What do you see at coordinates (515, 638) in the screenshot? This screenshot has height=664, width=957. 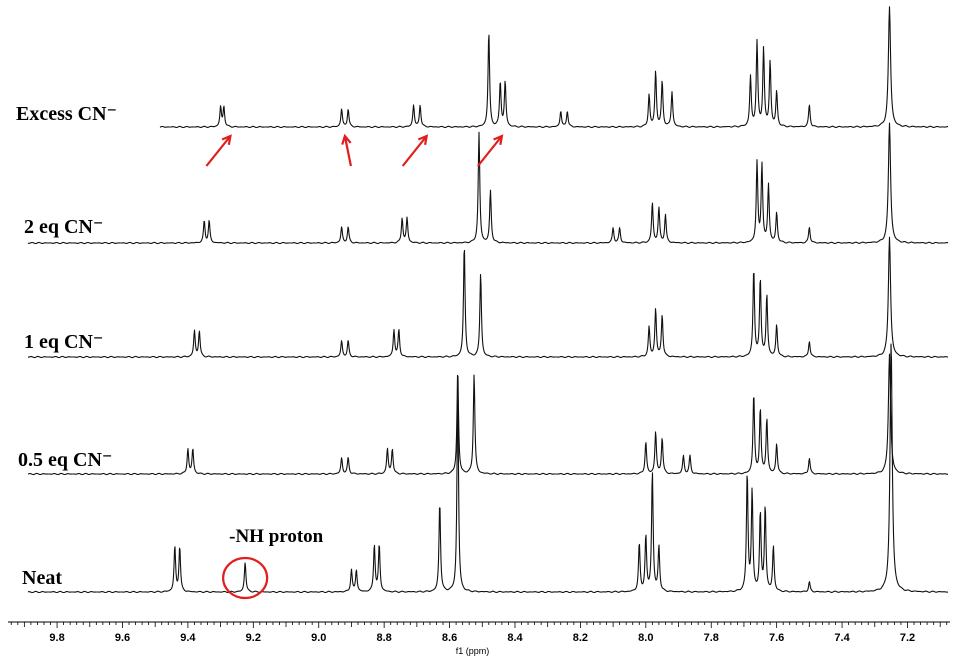 I see `x-tick-label: 8.4` at bounding box center [515, 638].